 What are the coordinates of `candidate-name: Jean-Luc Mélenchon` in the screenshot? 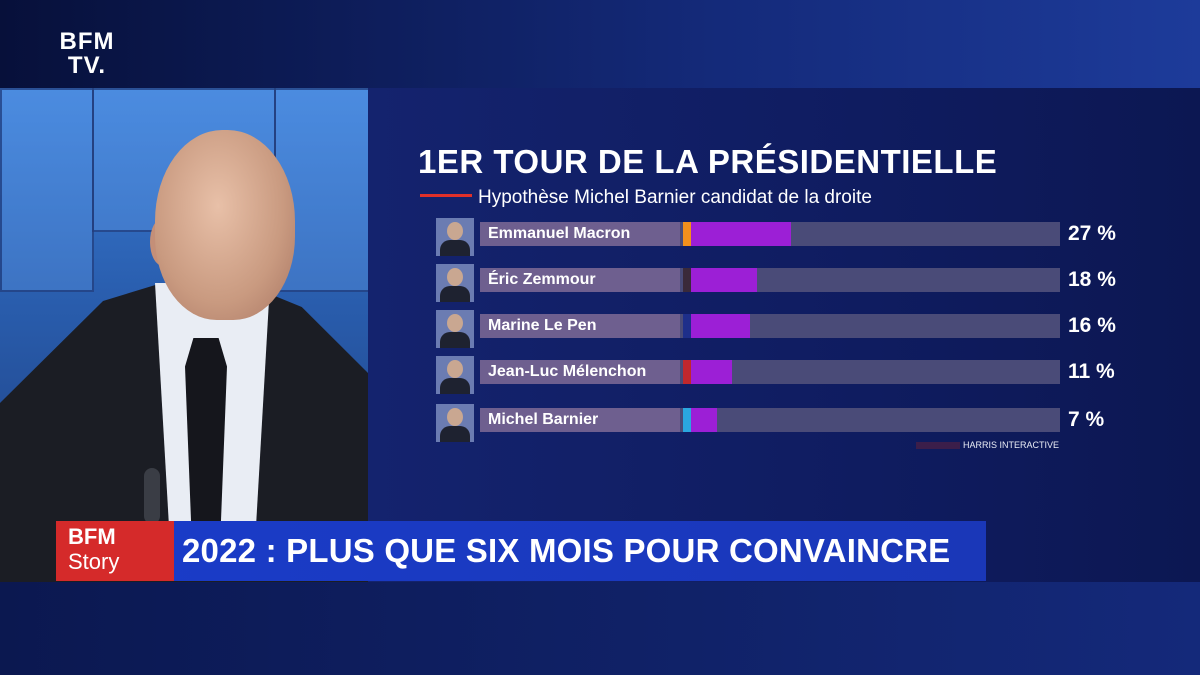 It's located at (567, 371).